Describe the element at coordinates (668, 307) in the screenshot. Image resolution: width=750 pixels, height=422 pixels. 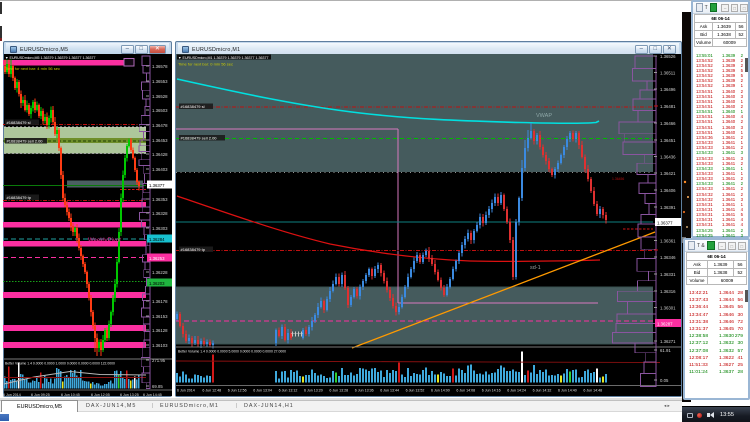
I see `svg-text: 1.36301` at that location.